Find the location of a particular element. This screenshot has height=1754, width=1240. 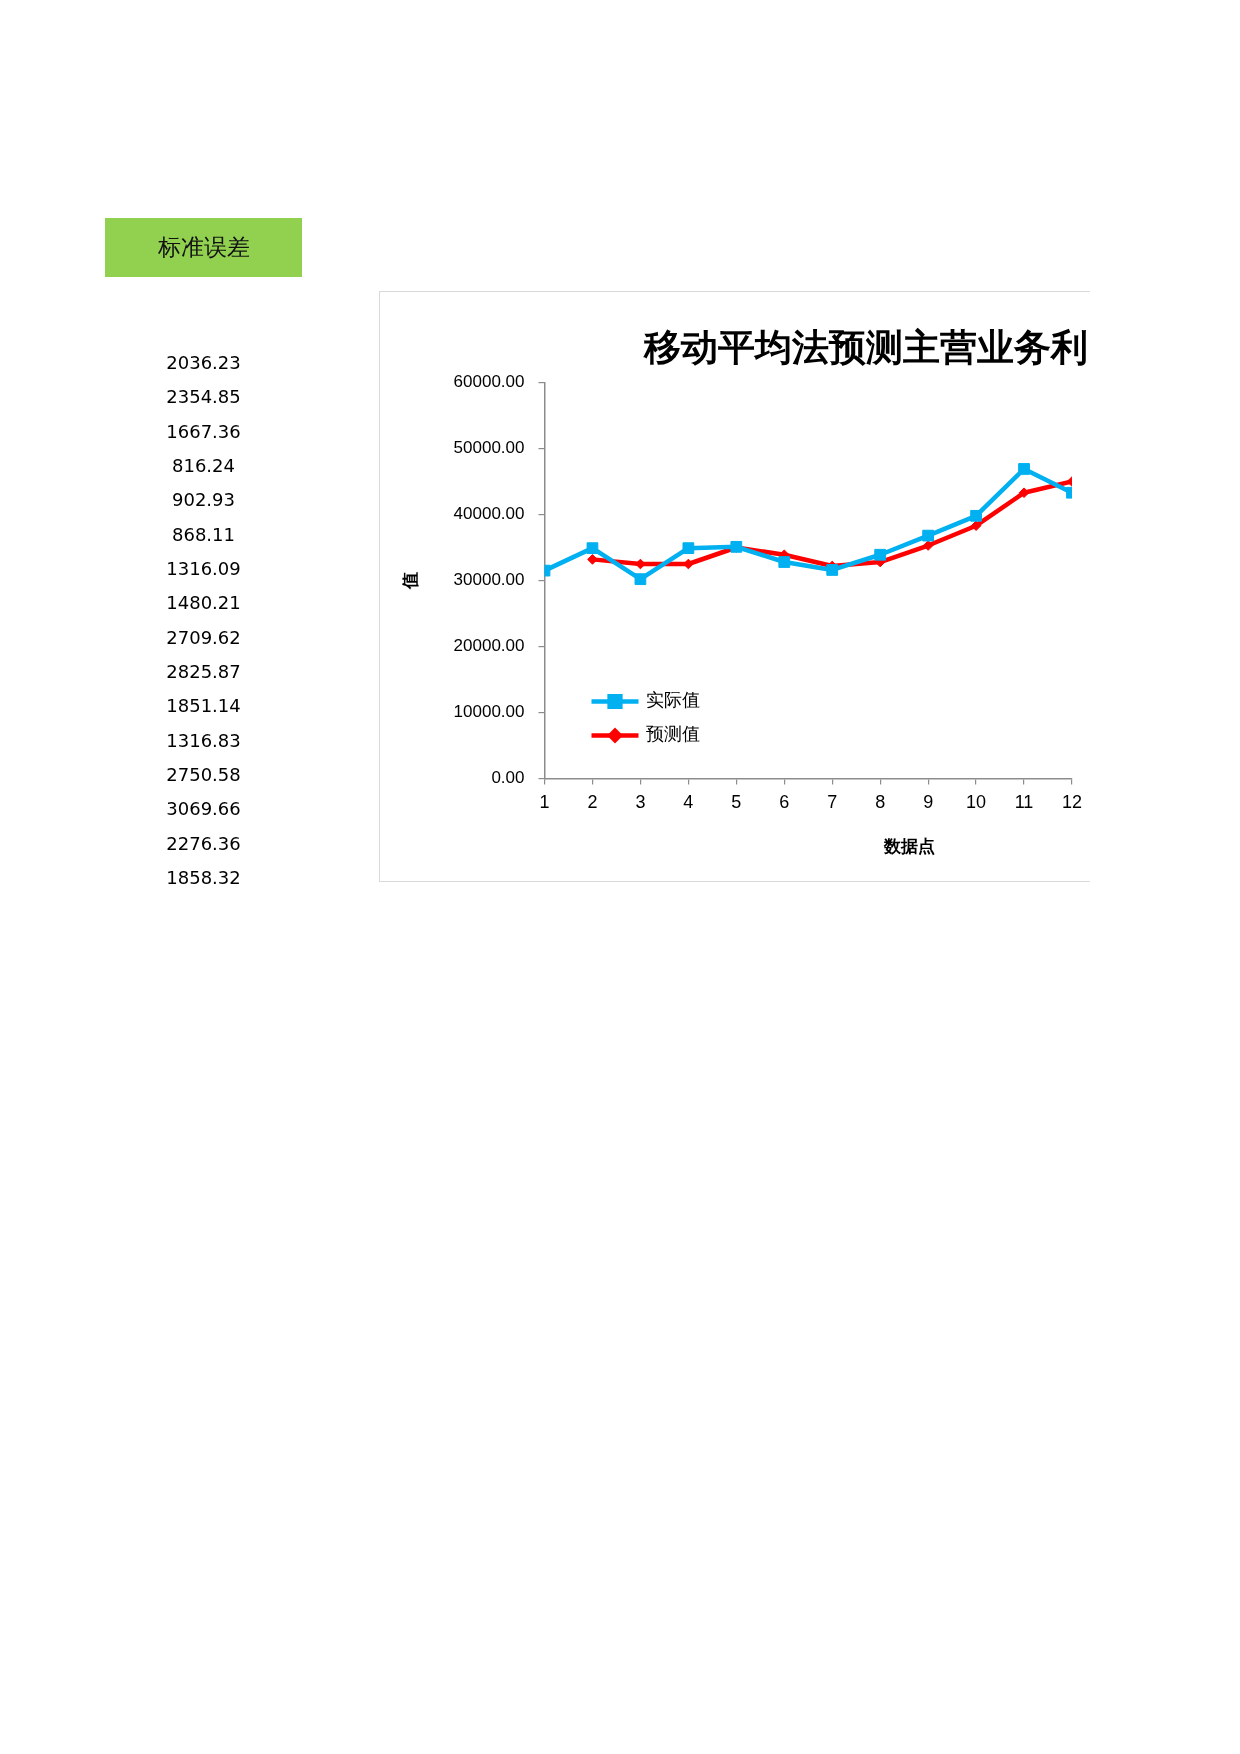

chart-title: 移动平均法预测主营业务利 is located at coordinates (866, 347).